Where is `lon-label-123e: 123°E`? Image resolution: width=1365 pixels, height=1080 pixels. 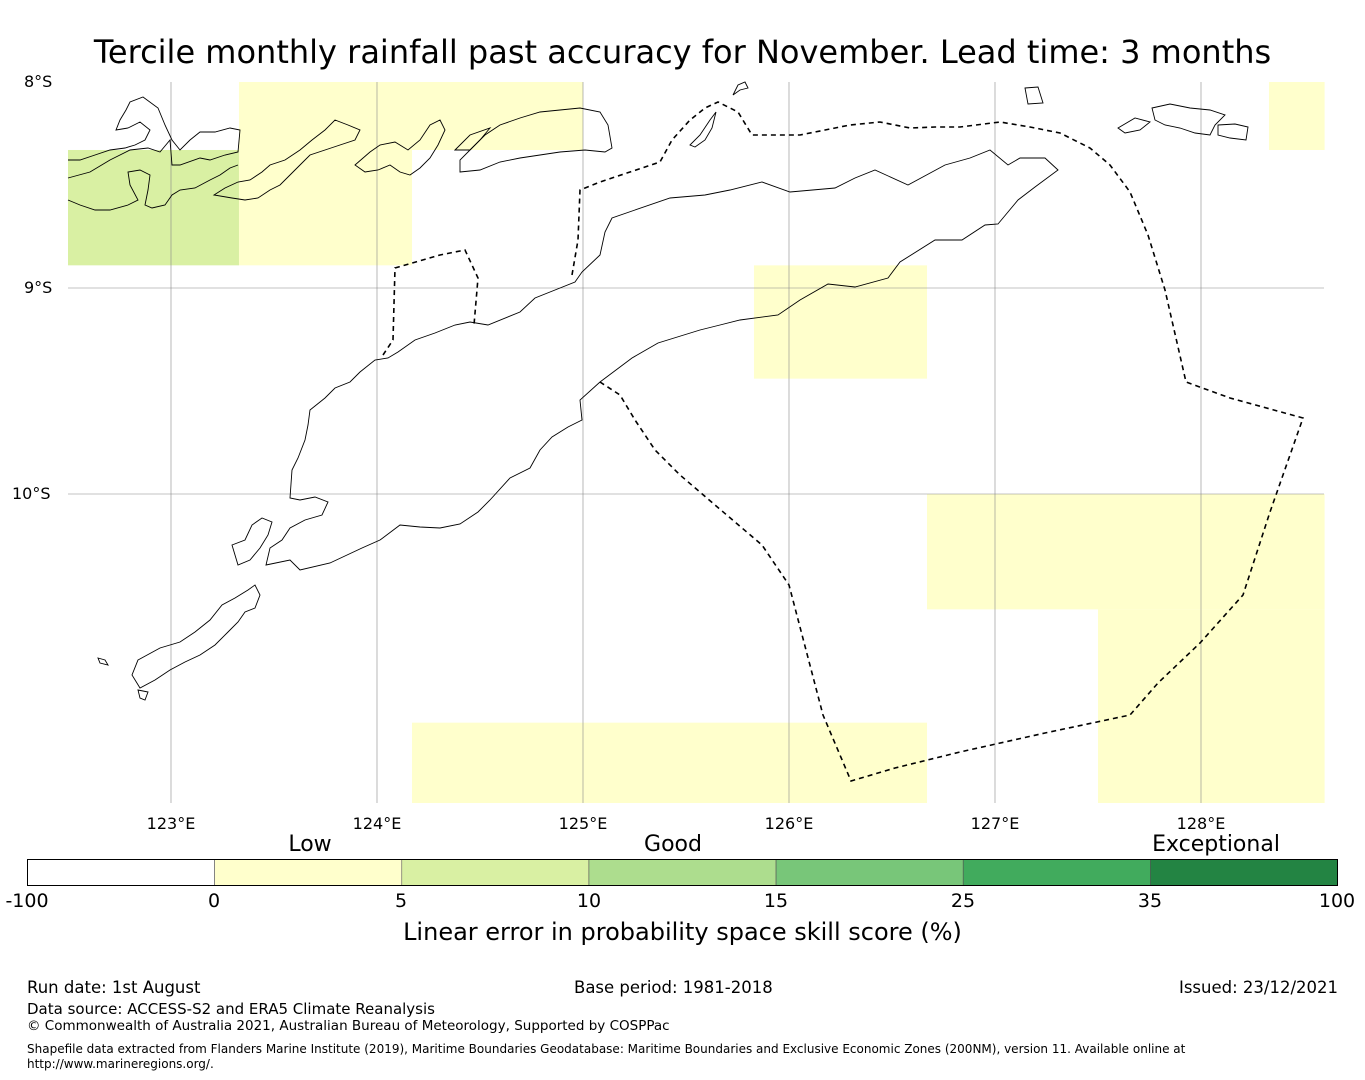
lon-label-123e: 123°E is located at coordinates (171, 823).